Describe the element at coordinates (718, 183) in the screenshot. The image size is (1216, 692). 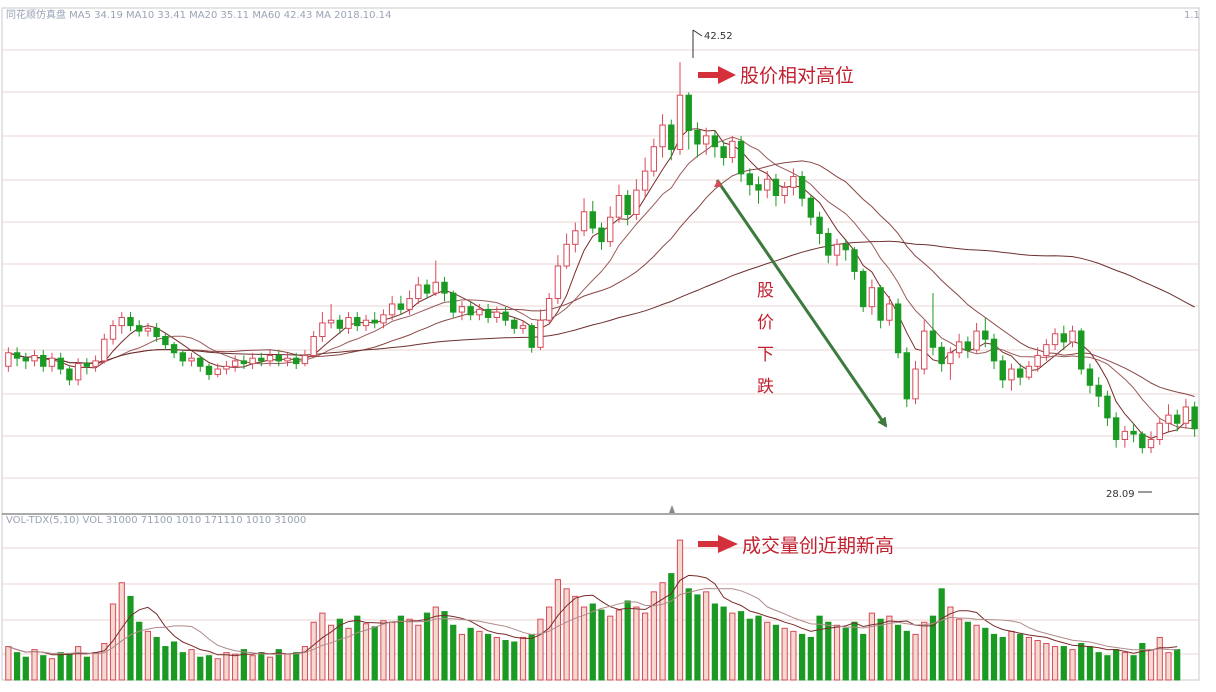
I see `small-up-triangle` at that location.